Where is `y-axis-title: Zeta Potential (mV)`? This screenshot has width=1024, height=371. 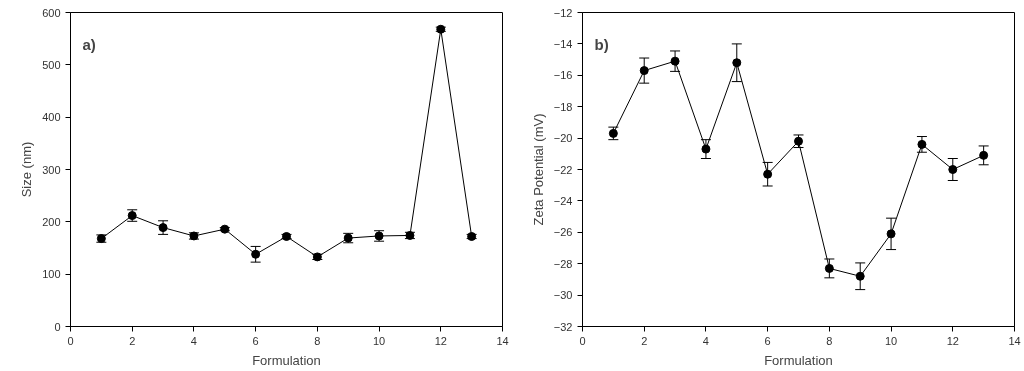
y-axis-title: Zeta Potential (mV) is located at coordinates (538, 169).